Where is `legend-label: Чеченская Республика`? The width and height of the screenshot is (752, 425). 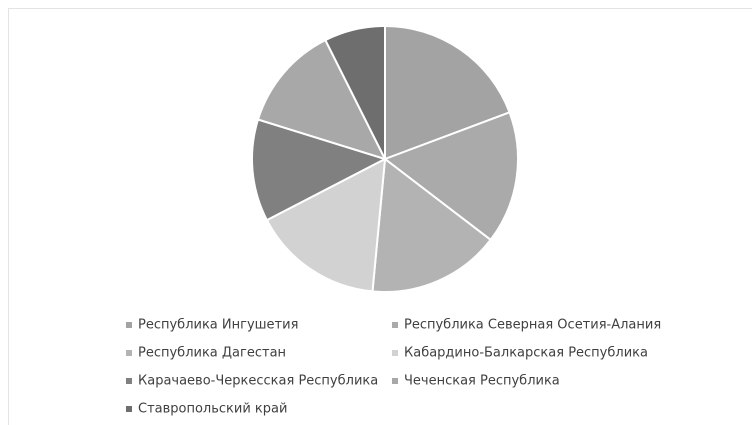
legend-label: Чеченская Республика is located at coordinates (482, 381).